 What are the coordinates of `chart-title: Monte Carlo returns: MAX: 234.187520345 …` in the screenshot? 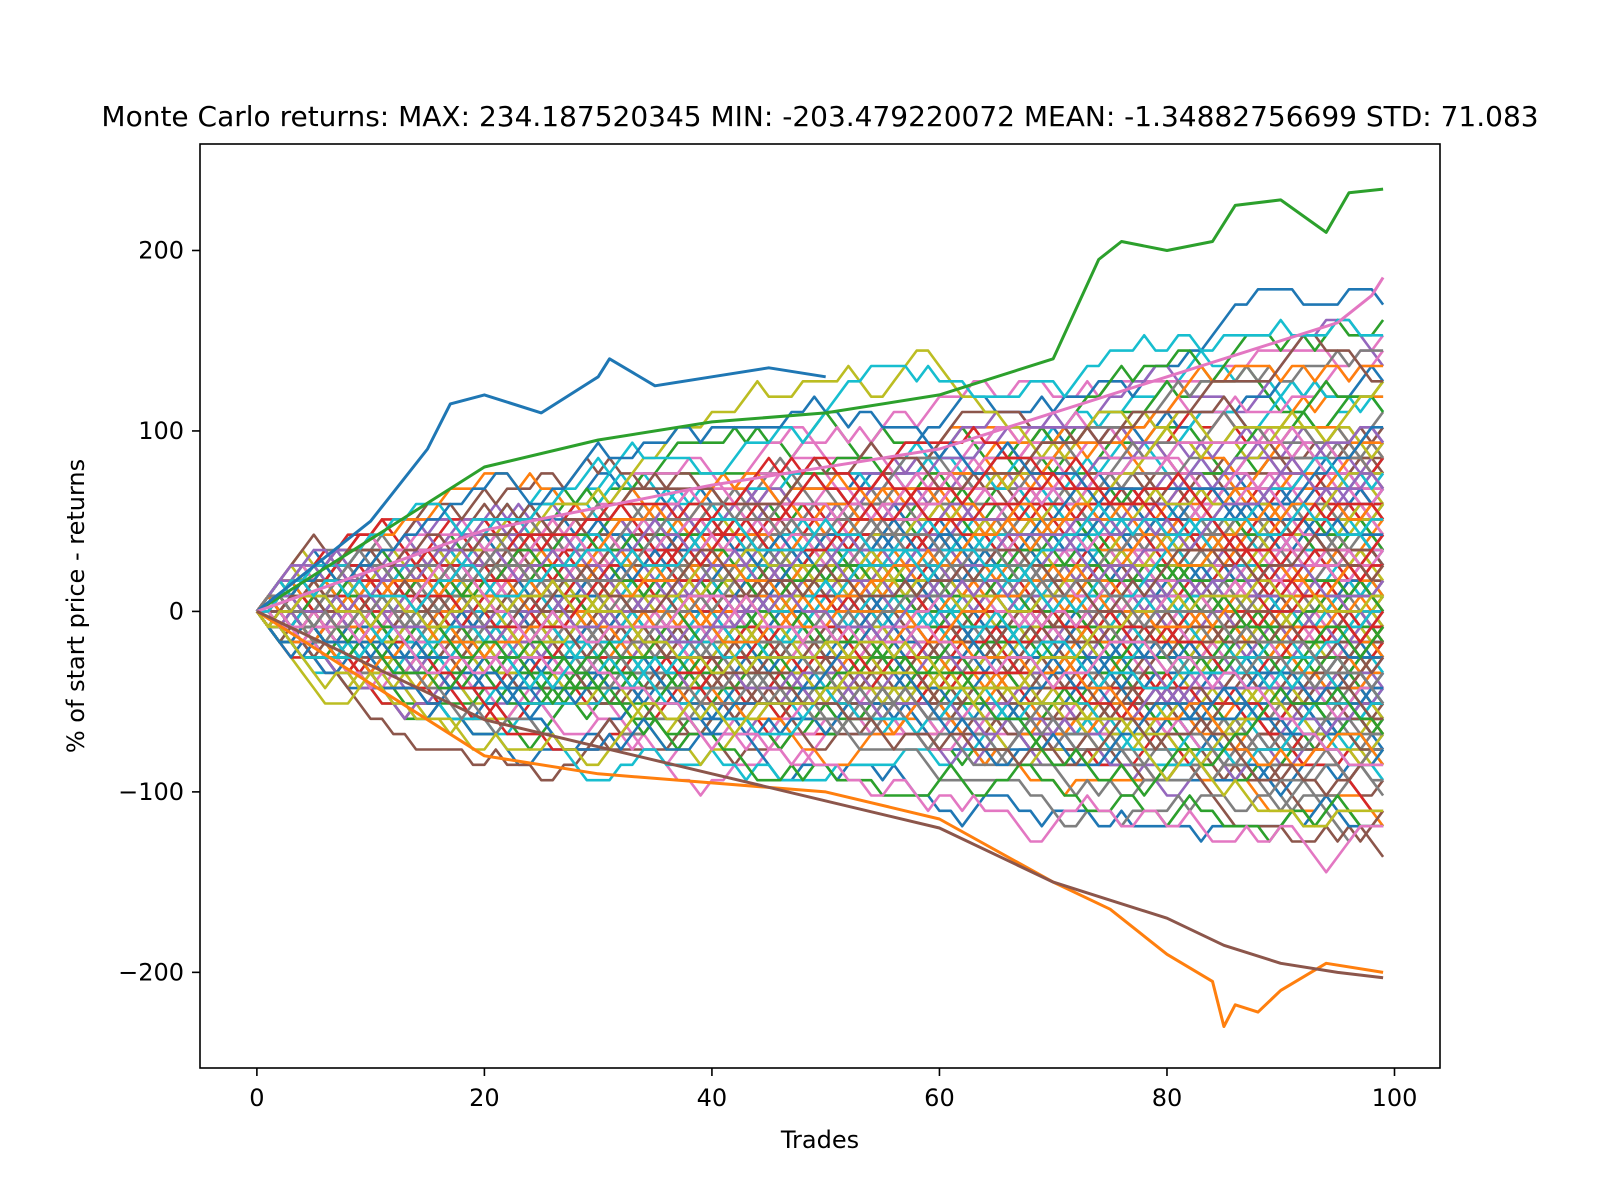 It's located at (819, 116).